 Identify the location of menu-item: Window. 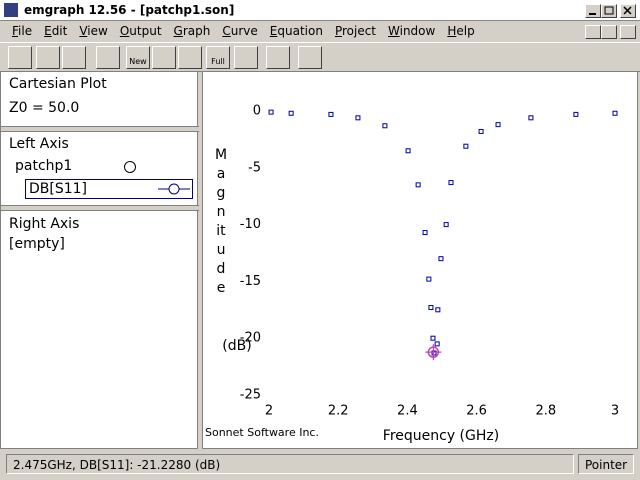
(412, 31).